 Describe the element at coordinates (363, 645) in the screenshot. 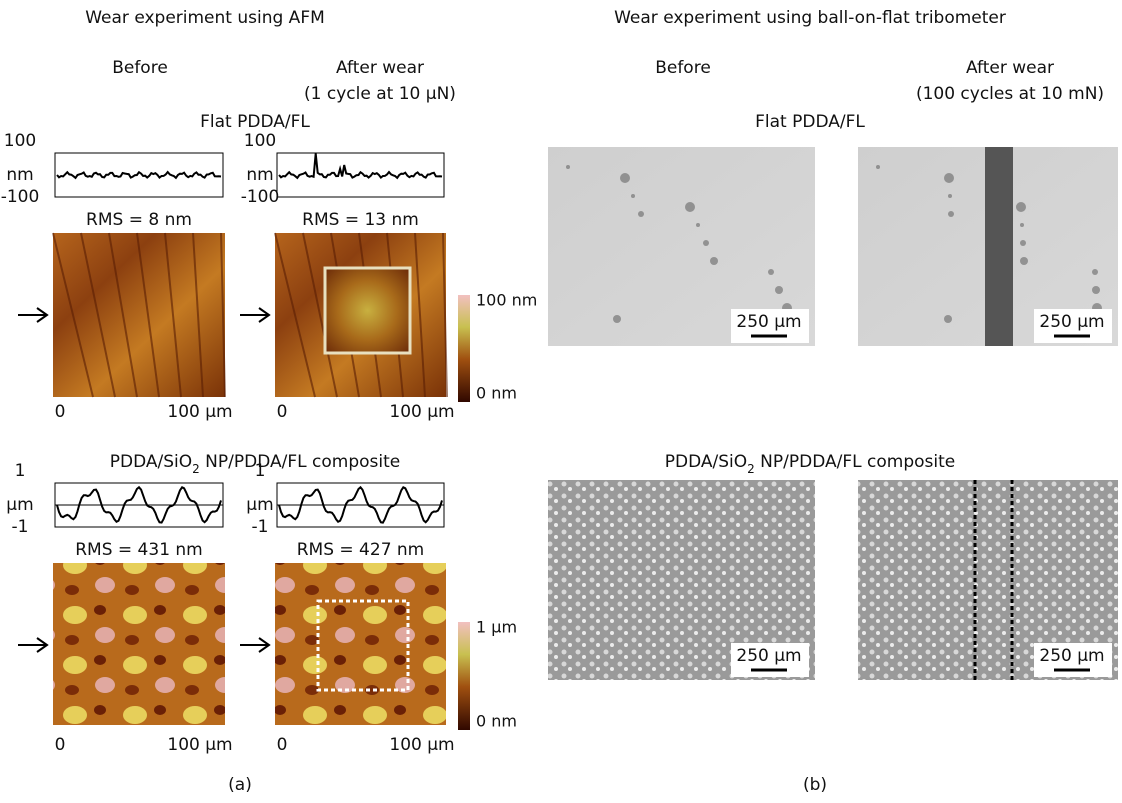

I see `wear-outline` at that location.